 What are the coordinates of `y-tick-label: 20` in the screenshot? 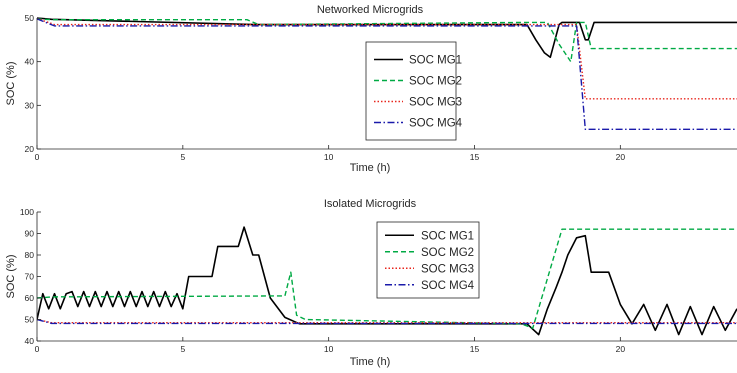 It's located at (30, 149).